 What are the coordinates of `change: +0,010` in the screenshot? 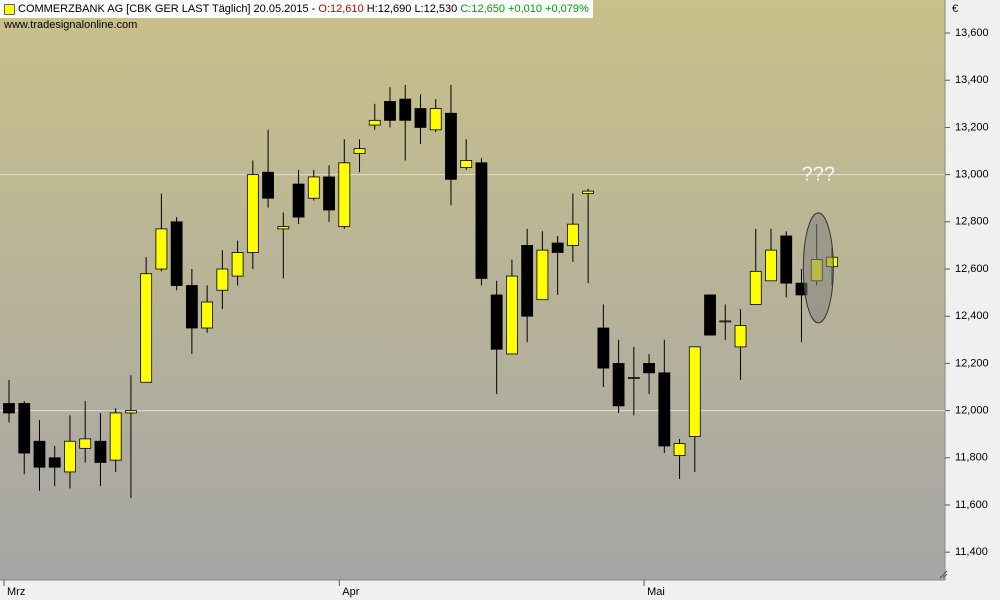 It's located at (525, 9).